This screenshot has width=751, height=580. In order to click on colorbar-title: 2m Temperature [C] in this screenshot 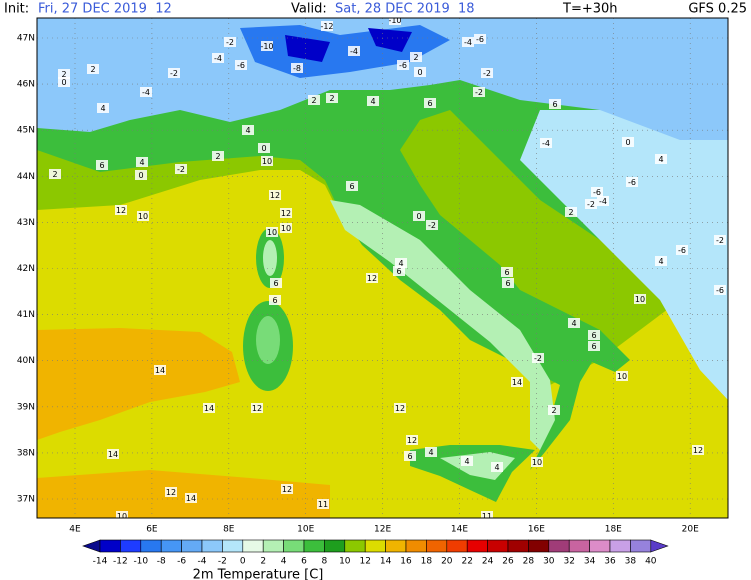, I will do `click(258, 574)`.